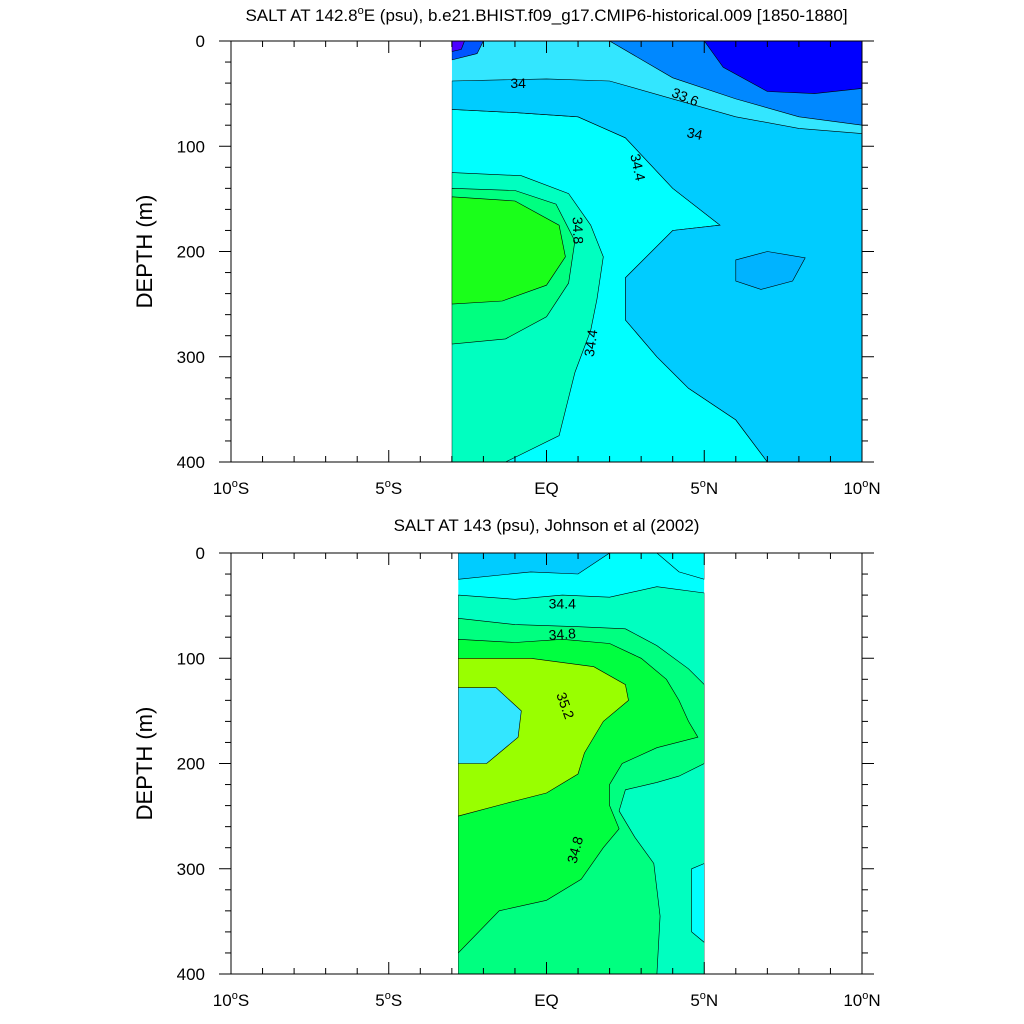 This screenshot has height=1024, width=1024. Describe the element at coordinates (547, 525) in the screenshot. I see `chart-title: SALT AT 143 (psu), Johnson et al (2002)` at that location.